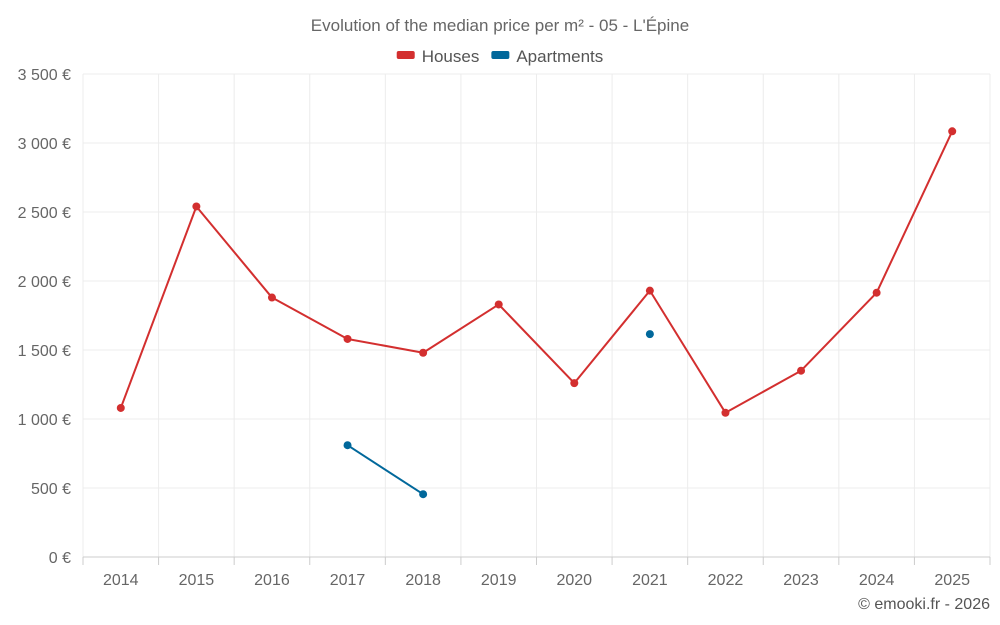  What do you see at coordinates (559, 56) in the screenshot?
I see `legend-label-apartments: Apartments` at bounding box center [559, 56].